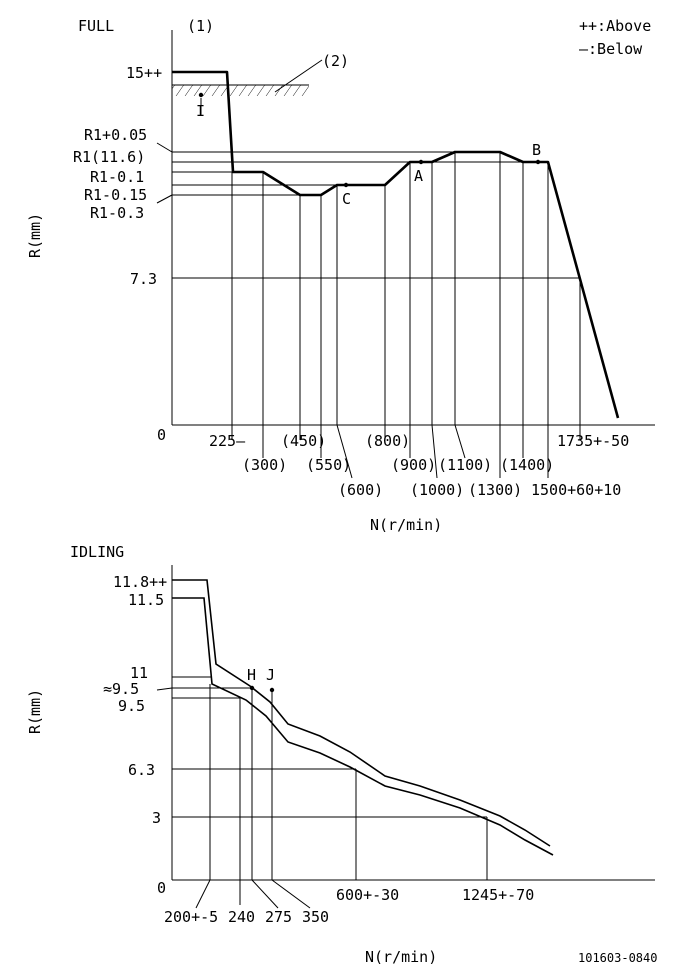 Image resolution: width=681 pixels, height=979 pixels. What do you see at coordinates (387, 441) in the screenshot?
I see `x-label-800: (800)` at bounding box center [387, 441].